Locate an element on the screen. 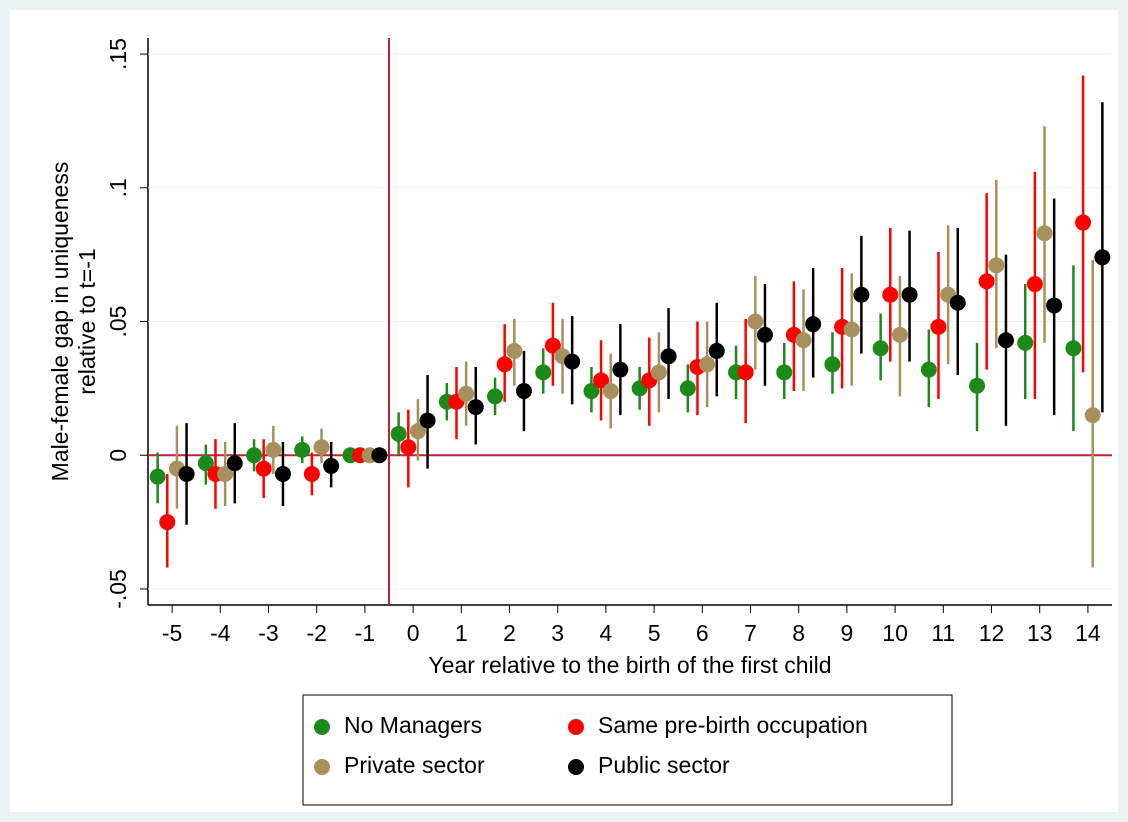  legend-box is located at coordinates (627, 750).